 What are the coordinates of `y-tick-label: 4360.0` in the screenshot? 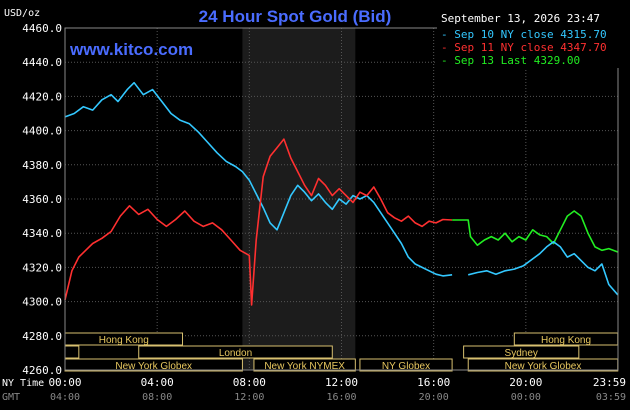 It's located at (42, 199).